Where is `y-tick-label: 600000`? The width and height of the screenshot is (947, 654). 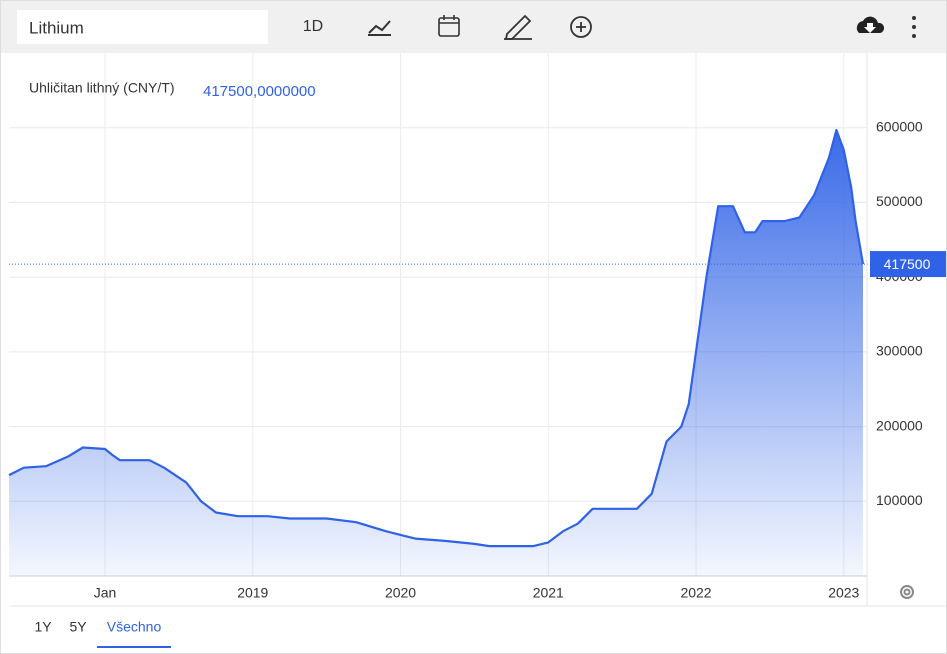
y-tick-label: 600000 is located at coordinates (899, 126).